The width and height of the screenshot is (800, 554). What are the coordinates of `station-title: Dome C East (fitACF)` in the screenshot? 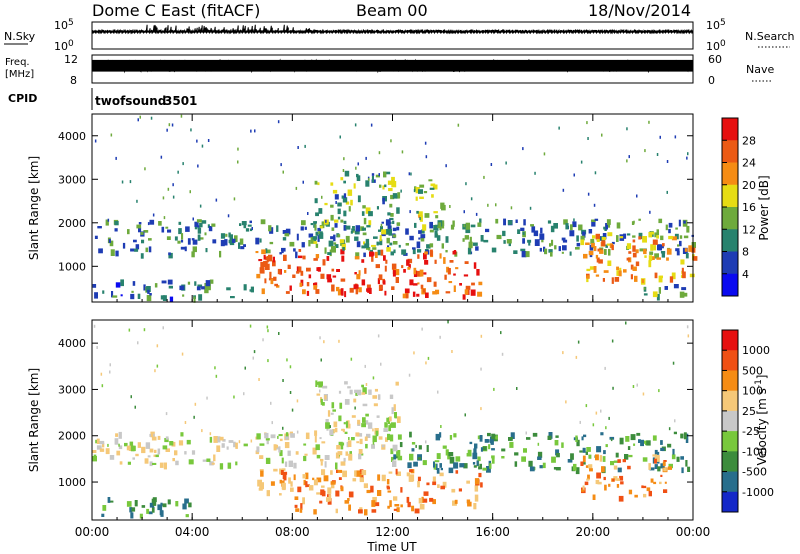 It's located at (176, 10).